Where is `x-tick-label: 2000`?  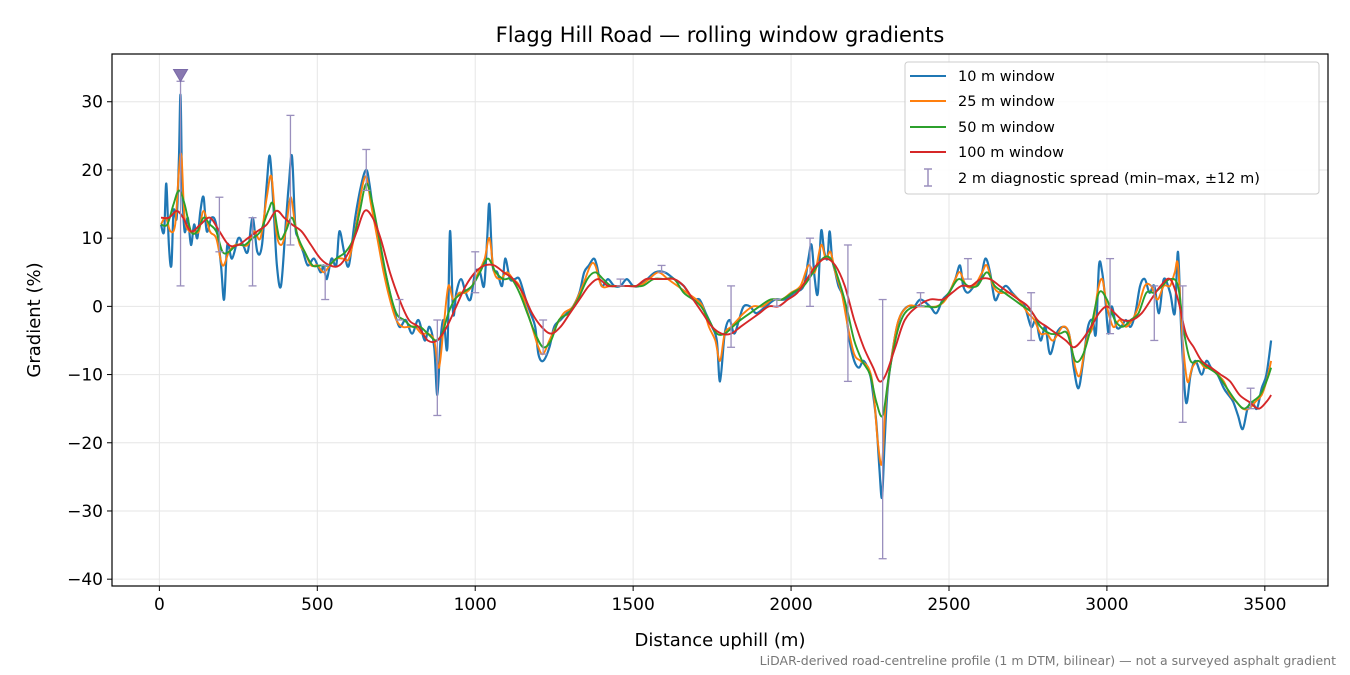 x-tick-label: 2000 is located at coordinates (790, 605).